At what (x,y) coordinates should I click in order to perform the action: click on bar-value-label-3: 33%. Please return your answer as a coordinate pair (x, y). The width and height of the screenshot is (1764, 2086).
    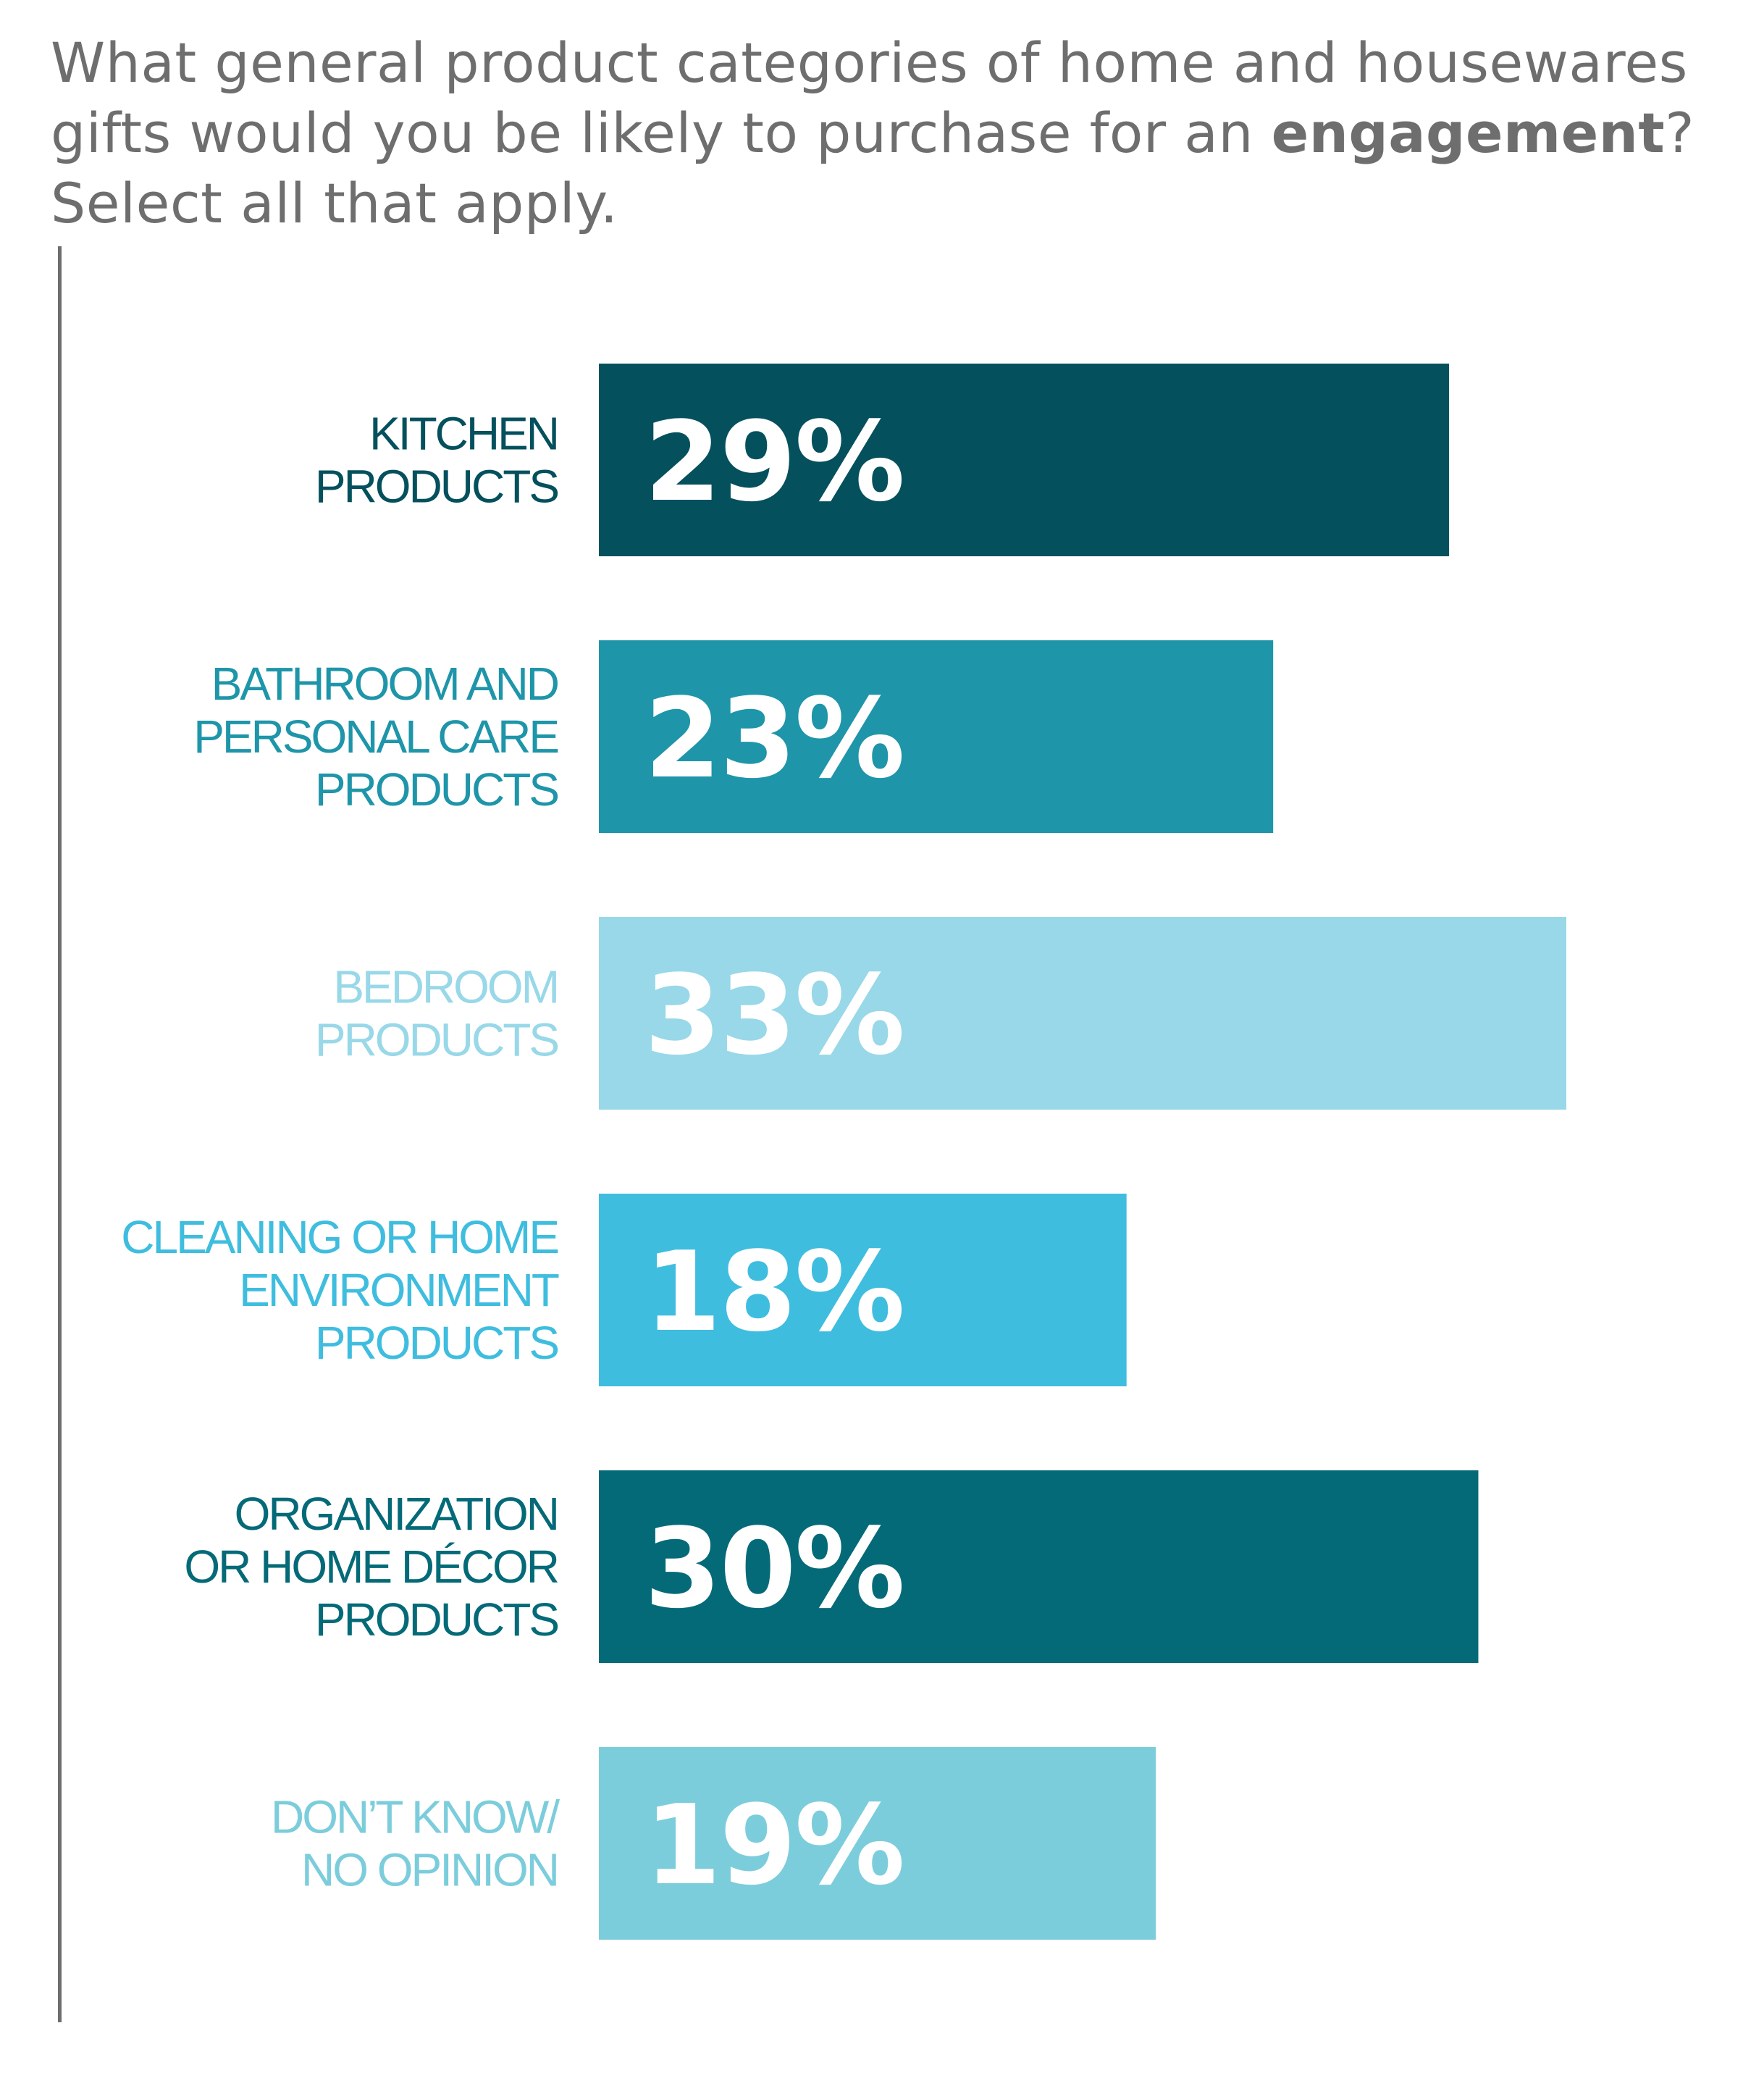
    Looking at the image, I should click on (774, 1015).